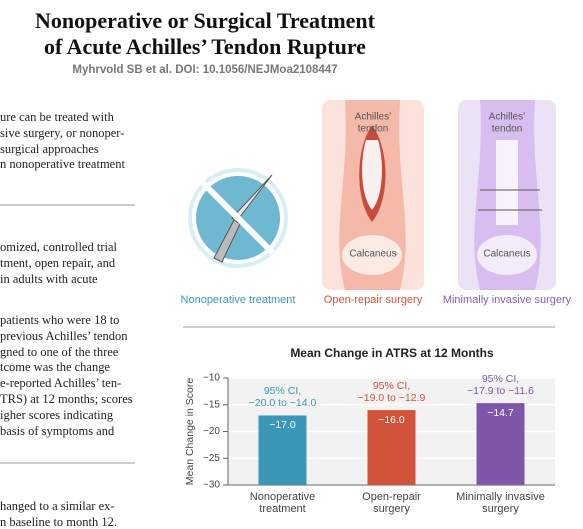  I want to click on body-text: ure can be treated with, so click(57, 117).